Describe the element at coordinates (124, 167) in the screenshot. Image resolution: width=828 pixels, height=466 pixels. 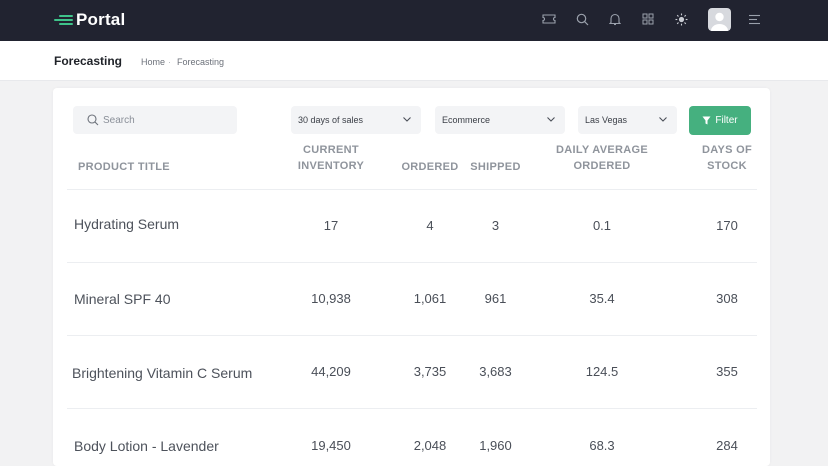
I see `column-header-product-title: PRODUCT TITLE` at that location.